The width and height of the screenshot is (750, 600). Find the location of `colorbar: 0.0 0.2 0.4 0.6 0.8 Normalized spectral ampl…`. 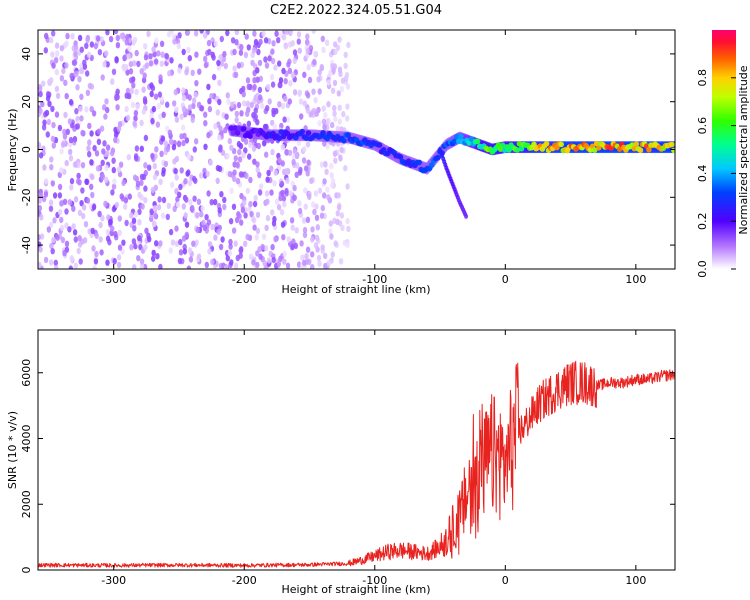

colorbar: 0.0 0.2 0.4 0.6 0.8 Normalized spectral ampl… is located at coordinates (723, 154).